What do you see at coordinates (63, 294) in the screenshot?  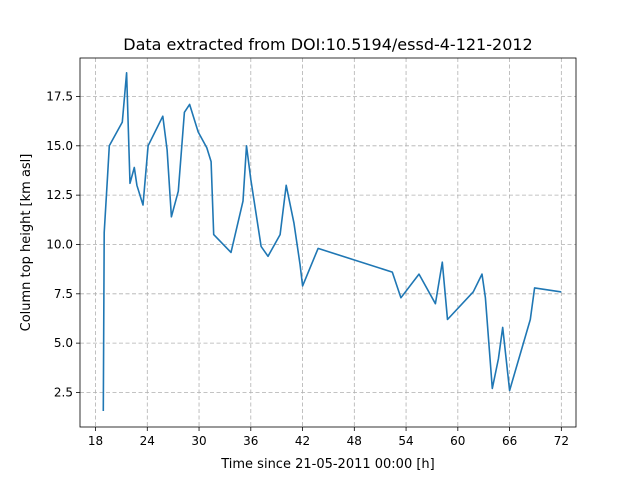 I see `y-tick-label: 7.5` at bounding box center [63, 294].